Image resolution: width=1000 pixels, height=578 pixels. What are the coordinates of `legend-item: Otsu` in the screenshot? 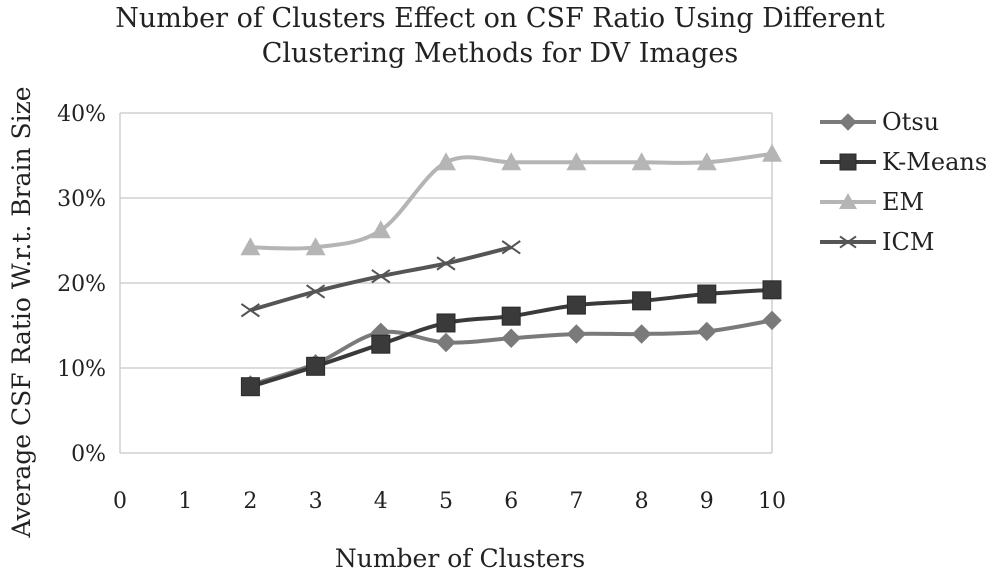 It's located at (879, 122).